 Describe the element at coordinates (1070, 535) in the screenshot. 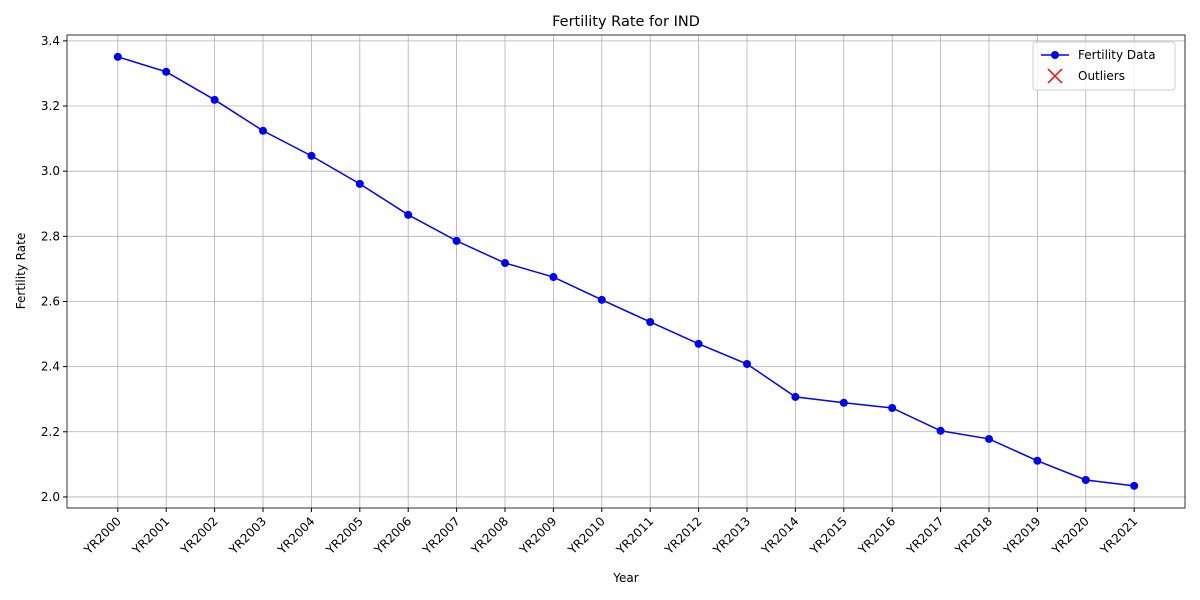

I see `x-tick-label: YR2020` at that location.